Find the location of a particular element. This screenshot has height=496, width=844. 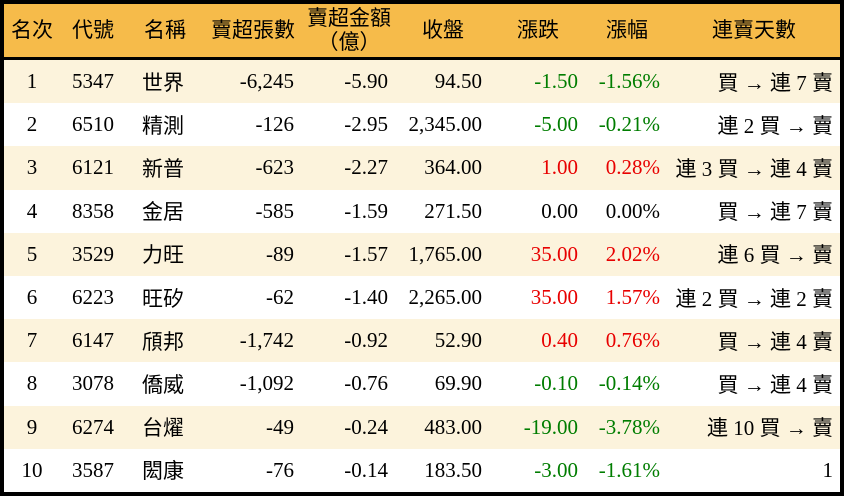

cell-name: 僑威 is located at coordinates (163, 384).